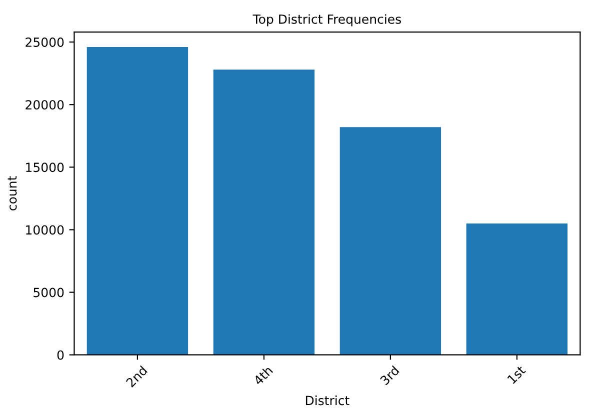  I want to click on x-tick-label: 4th, so click(262, 375).